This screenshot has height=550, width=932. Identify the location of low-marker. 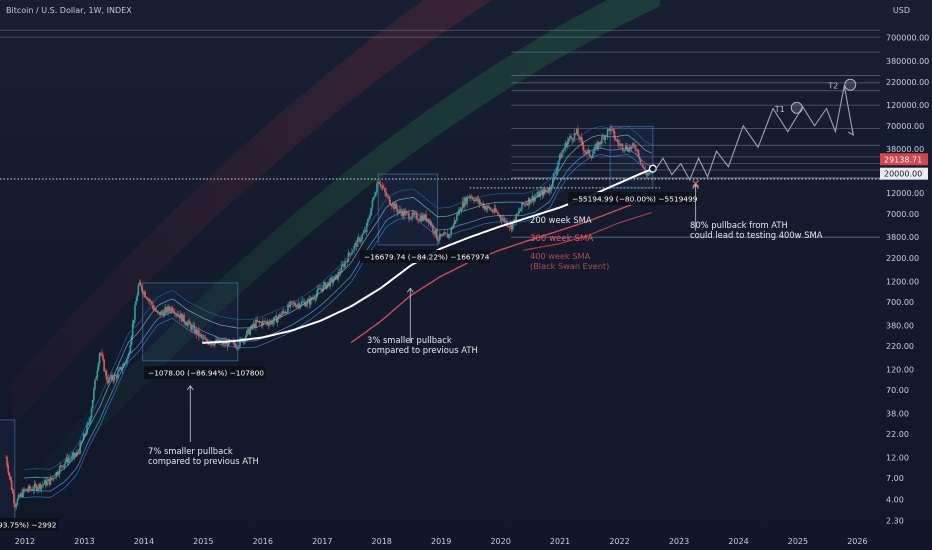
(696, 183).